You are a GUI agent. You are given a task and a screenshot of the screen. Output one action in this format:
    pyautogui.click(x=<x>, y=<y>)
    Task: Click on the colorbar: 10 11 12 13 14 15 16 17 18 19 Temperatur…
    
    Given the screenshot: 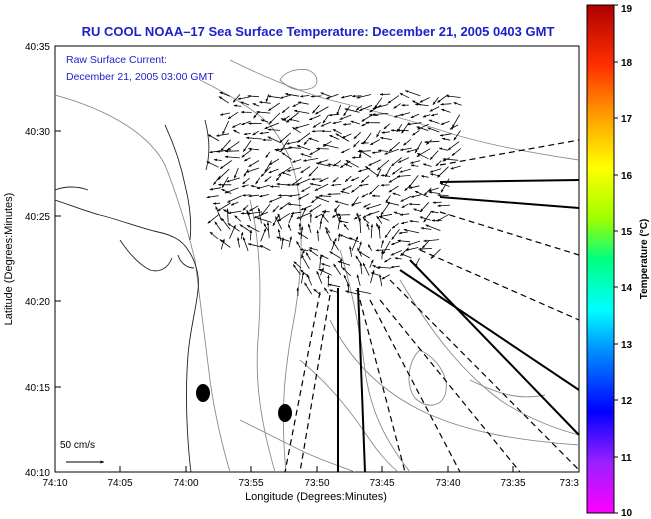 What is the action you would take?
    pyautogui.click(x=618, y=261)
    